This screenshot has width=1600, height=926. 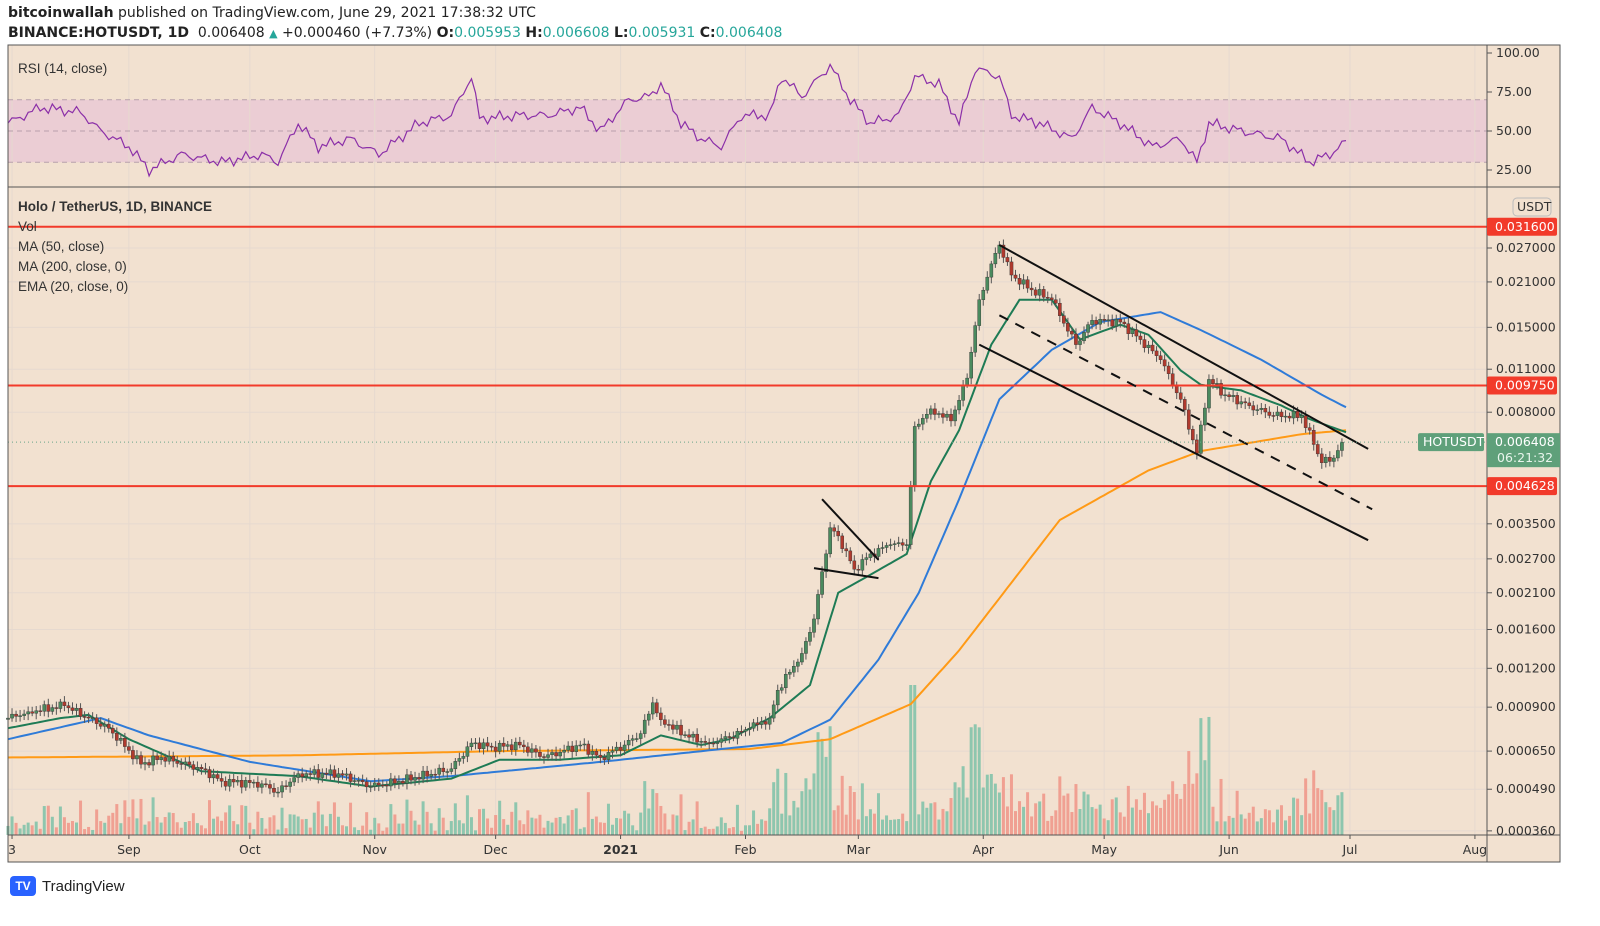 What do you see at coordinates (749, 33) in the screenshot?
I see `close-value: 0.006408` at bounding box center [749, 33].